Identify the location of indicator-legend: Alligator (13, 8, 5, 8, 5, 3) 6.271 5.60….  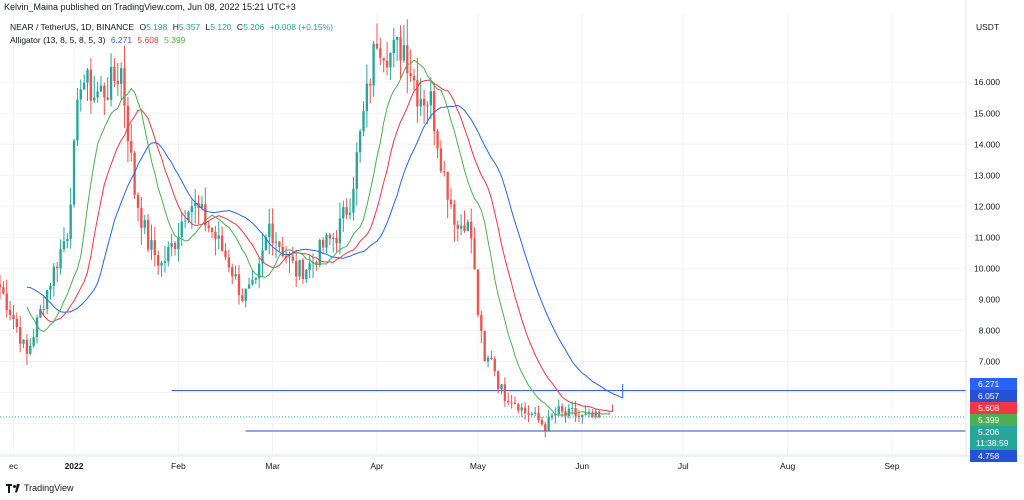
(99, 40).